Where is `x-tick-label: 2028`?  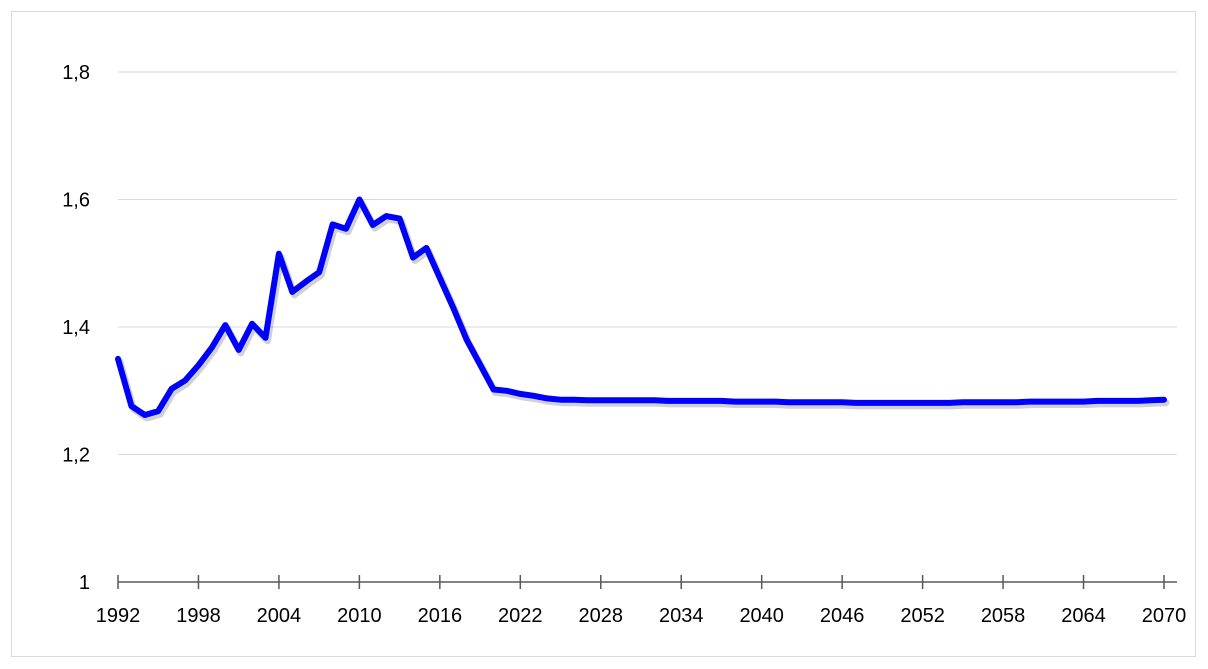 x-tick-label: 2028 is located at coordinates (601, 616).